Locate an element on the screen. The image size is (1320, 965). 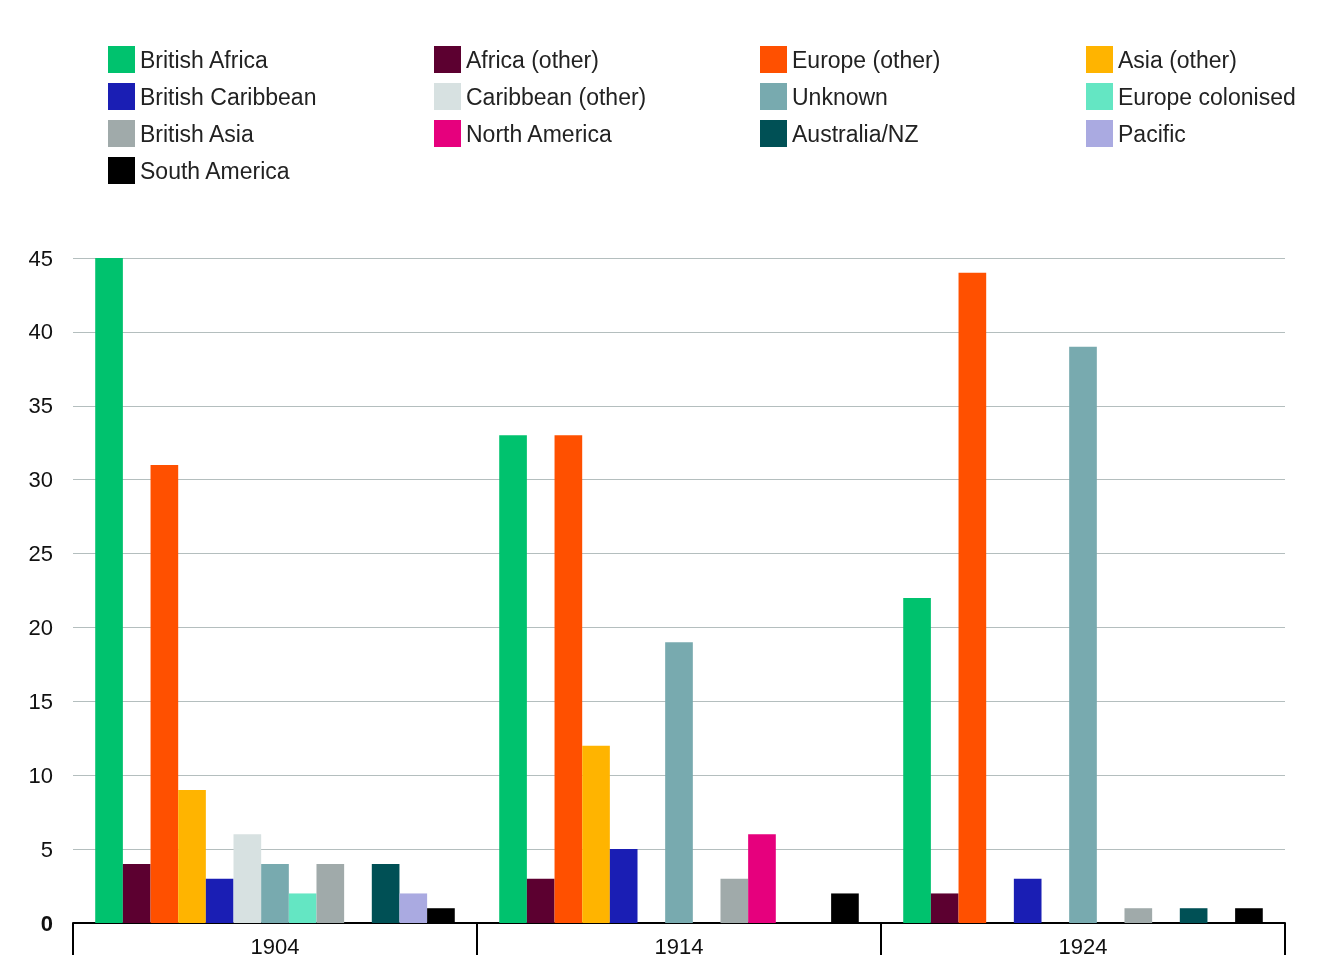
legend-label: Asia (other) is located at coordinates (1177, 59).